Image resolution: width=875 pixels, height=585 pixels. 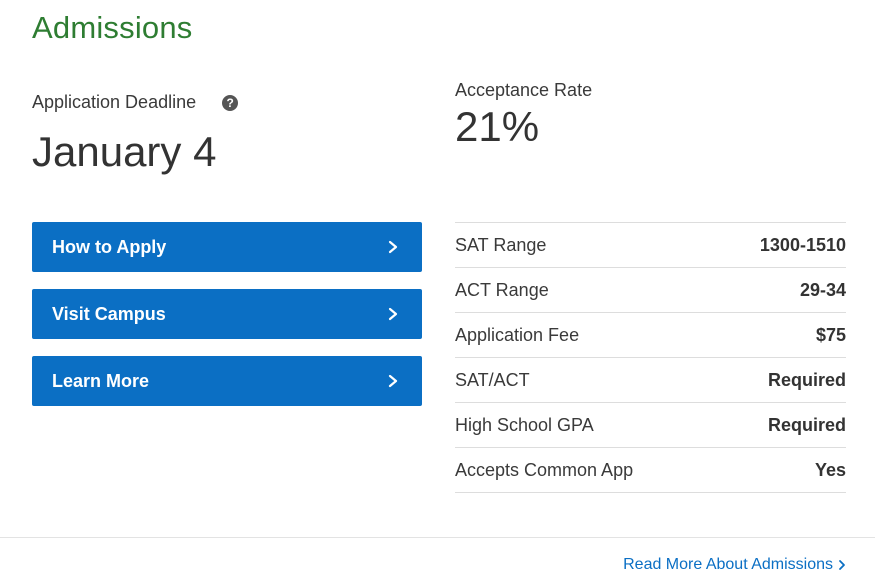 What do you see at coordinates (109, 313) in the screenshot?
I see `button-label: Visit Campus` at bounding box center [109, 313].